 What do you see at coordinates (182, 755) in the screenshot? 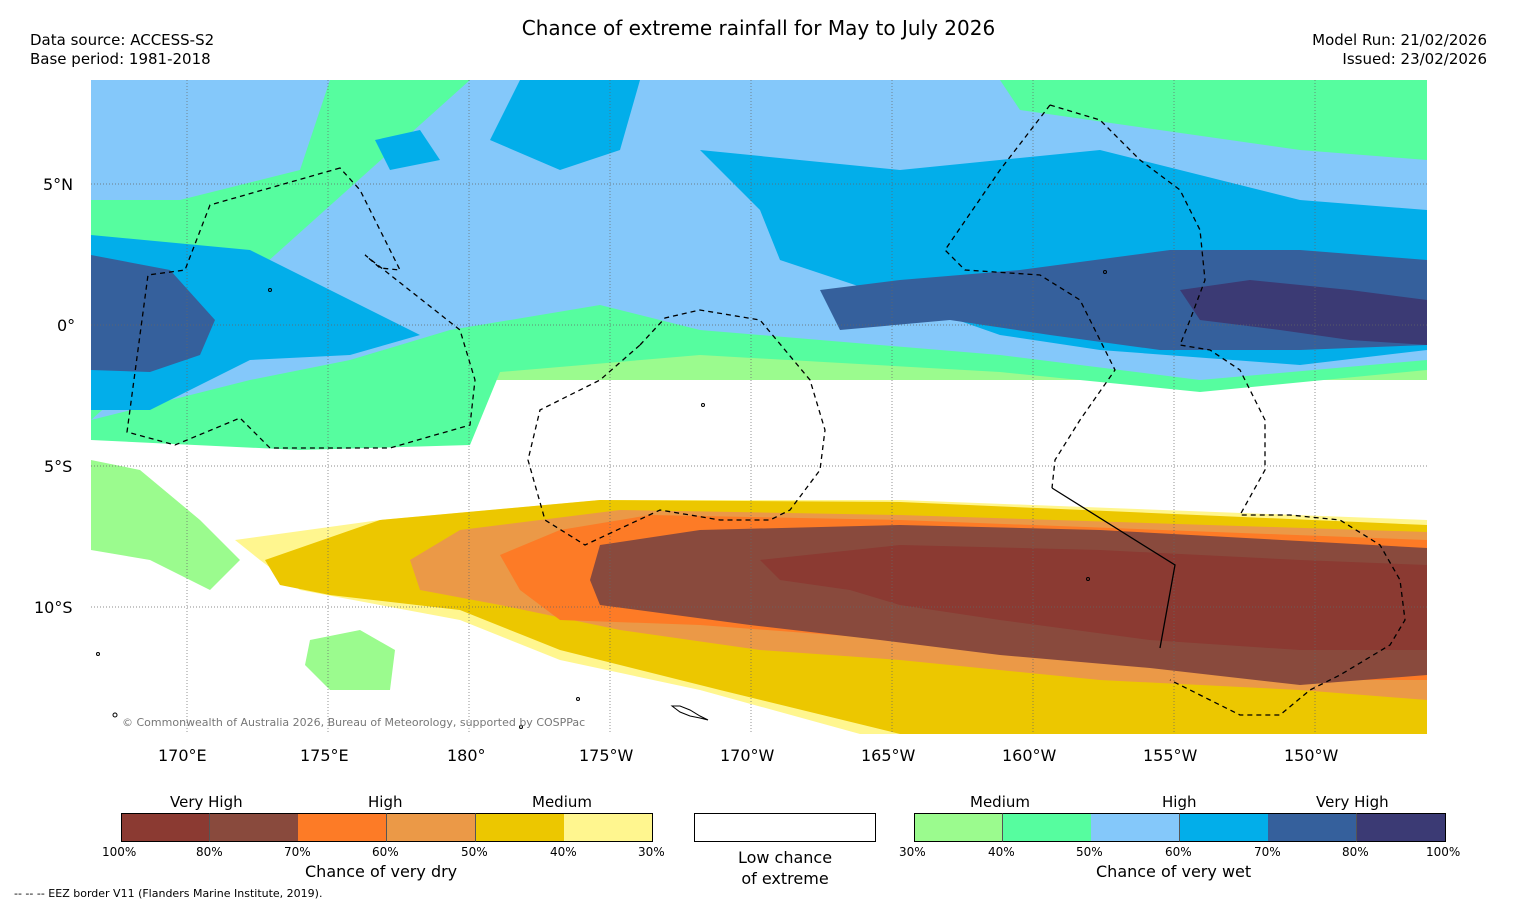
I see `lon-label: 170°E` at bounding box center [182, 755].